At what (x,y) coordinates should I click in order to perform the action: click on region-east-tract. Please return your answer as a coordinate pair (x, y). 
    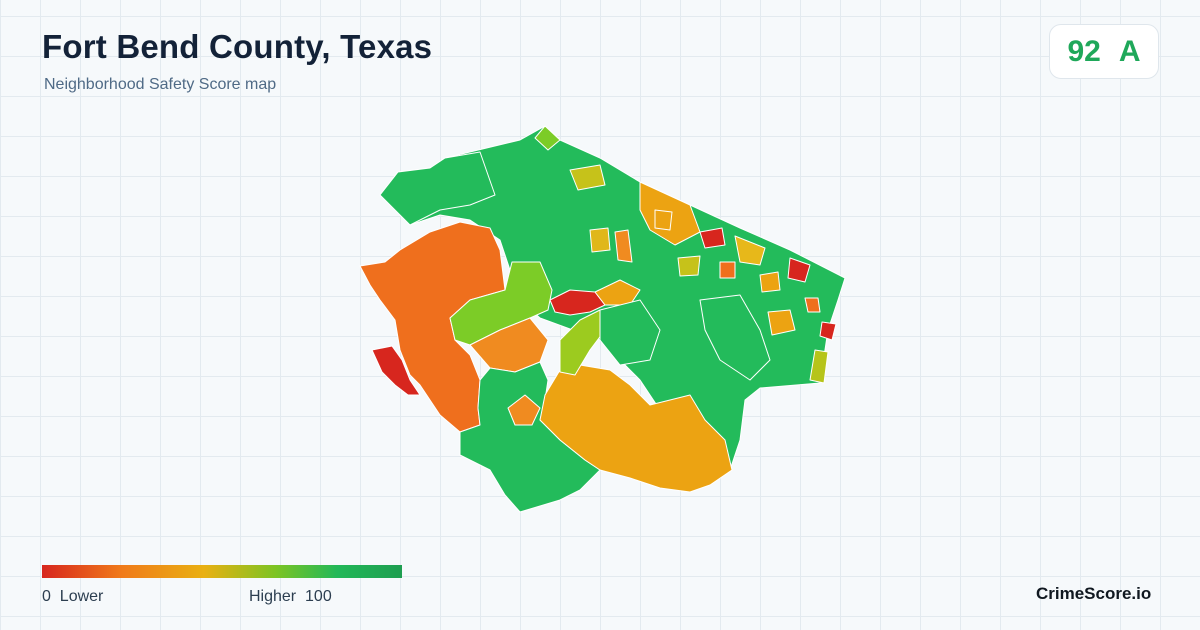
    Looking at the image, I should click on (735, 337).